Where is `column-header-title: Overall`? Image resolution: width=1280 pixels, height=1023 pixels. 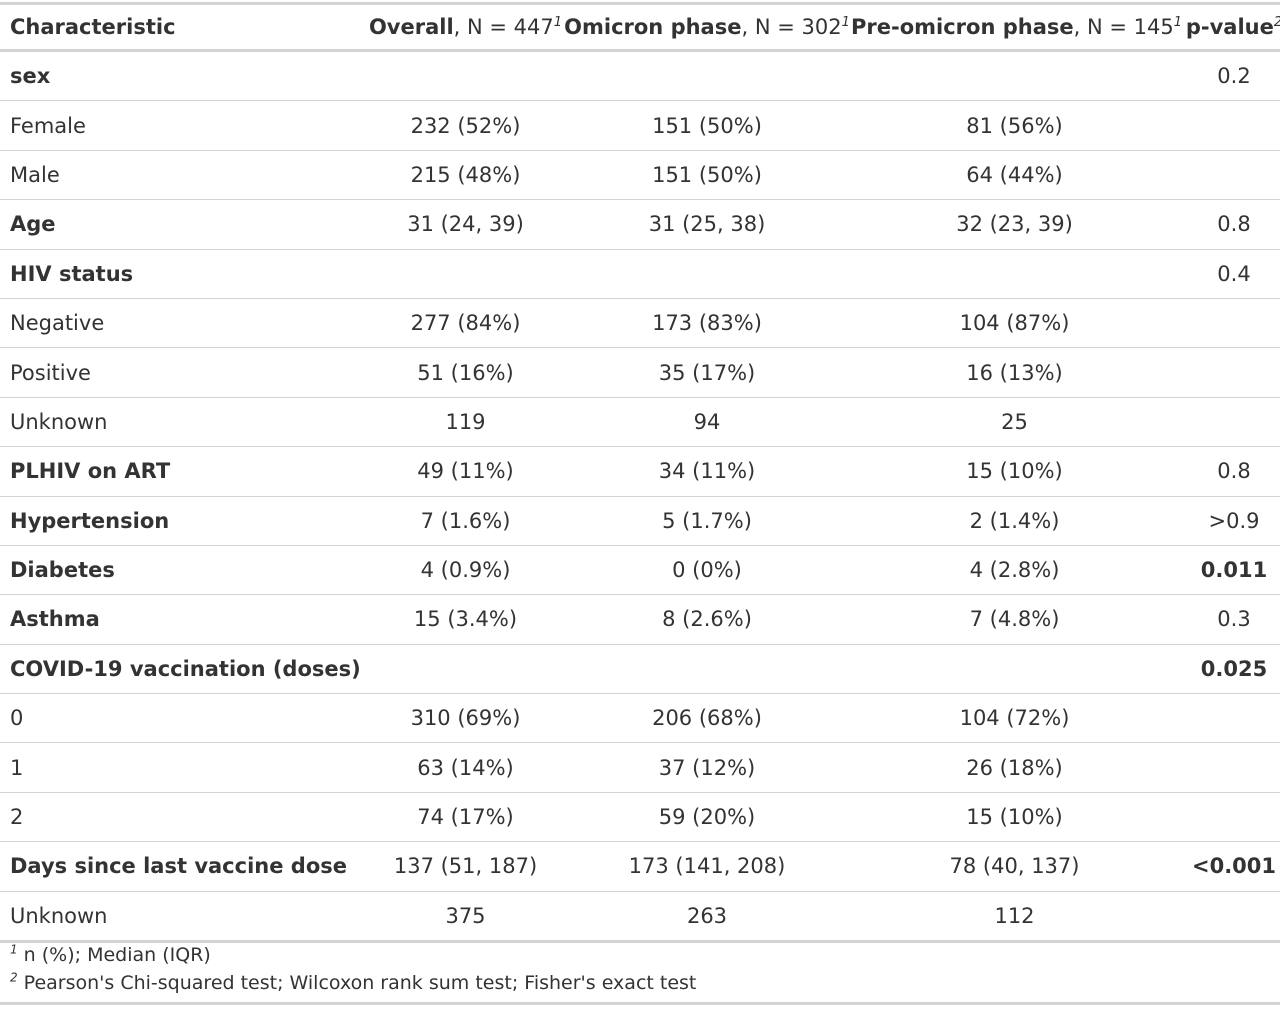
column-header-title: Overall is located at coordinates (411, 27).